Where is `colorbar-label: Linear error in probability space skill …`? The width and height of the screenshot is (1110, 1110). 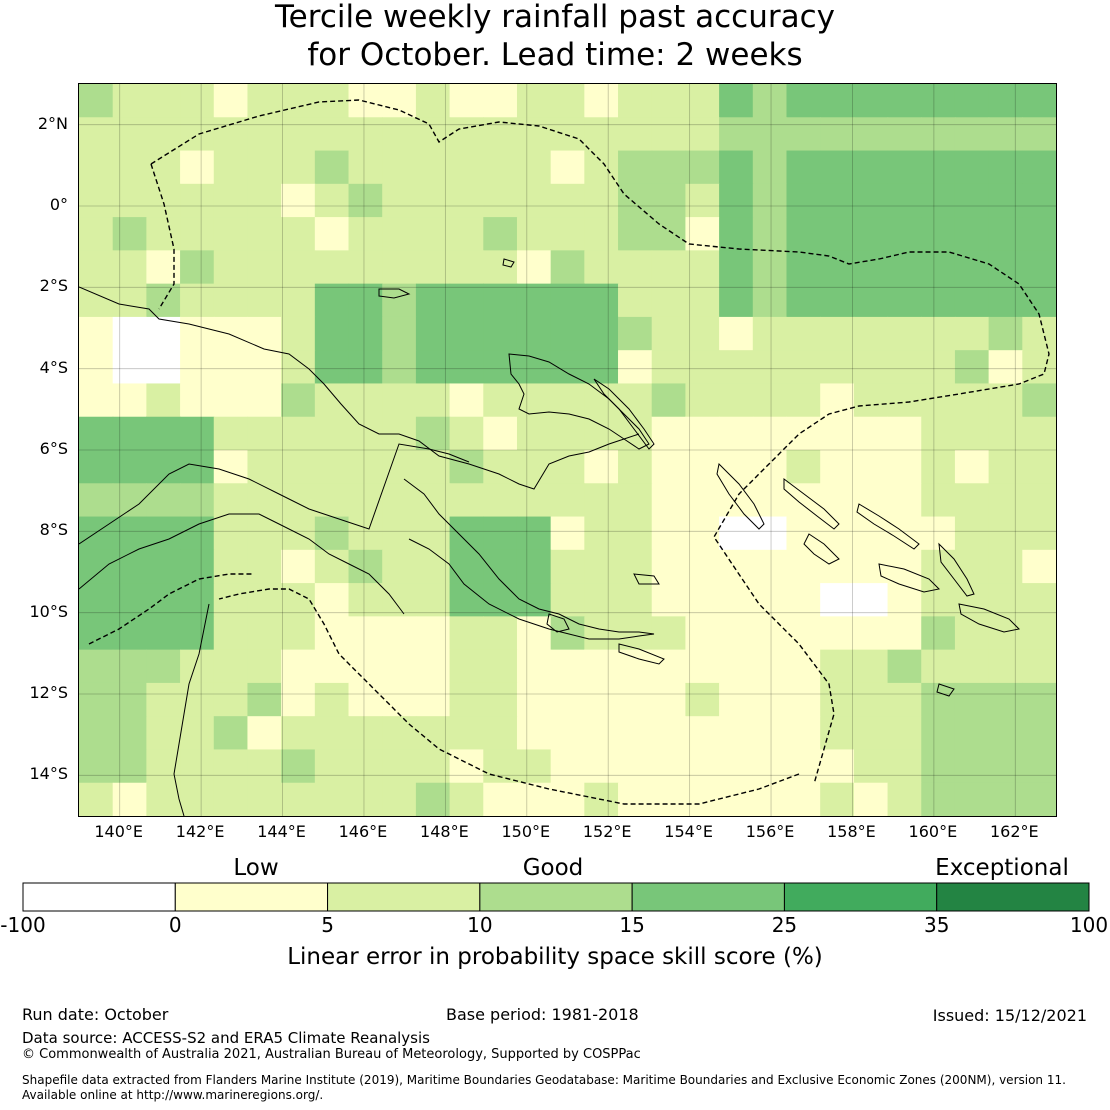
colorbar-label: Linear error in probability space skill … is located at coordinates (555, 957).